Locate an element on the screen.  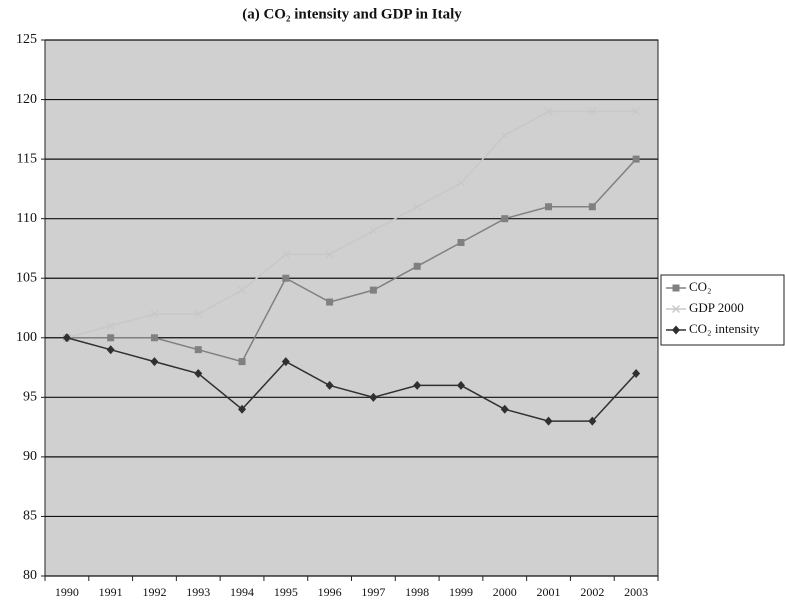
x-tick-label: 1991 is located at coordinates (111, 592).